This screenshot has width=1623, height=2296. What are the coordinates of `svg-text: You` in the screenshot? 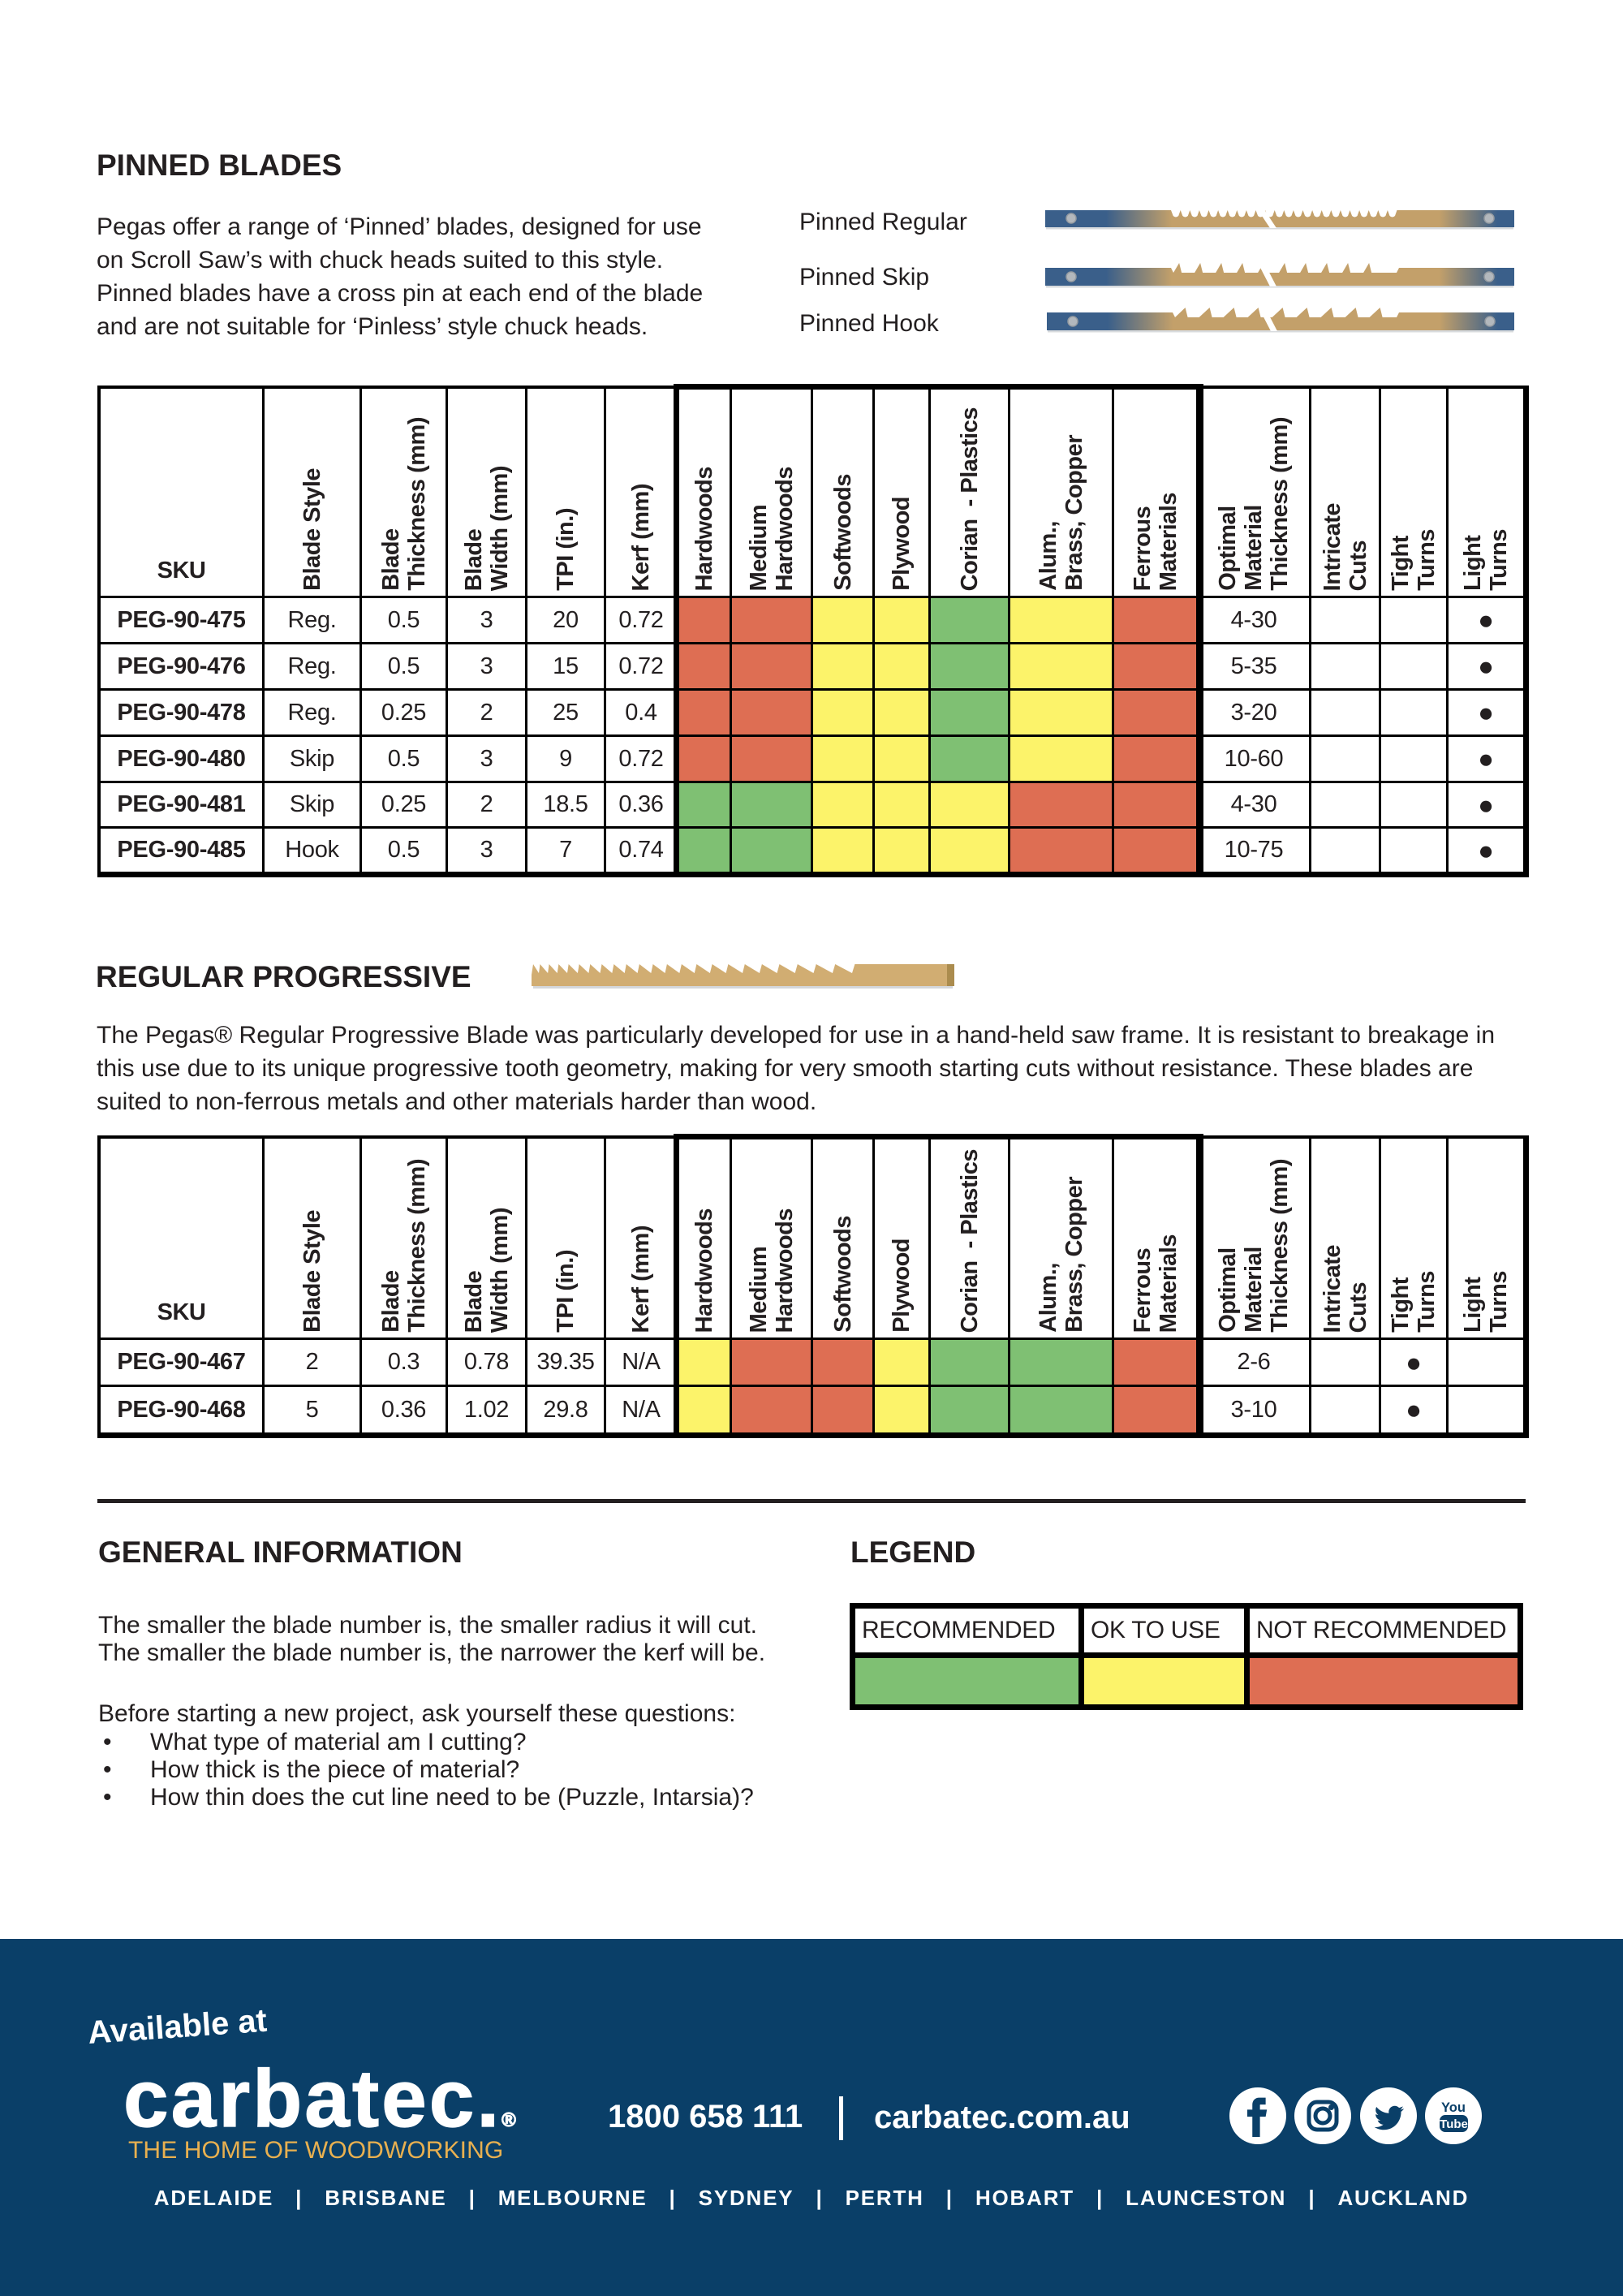 It's located at (1453, 2108).